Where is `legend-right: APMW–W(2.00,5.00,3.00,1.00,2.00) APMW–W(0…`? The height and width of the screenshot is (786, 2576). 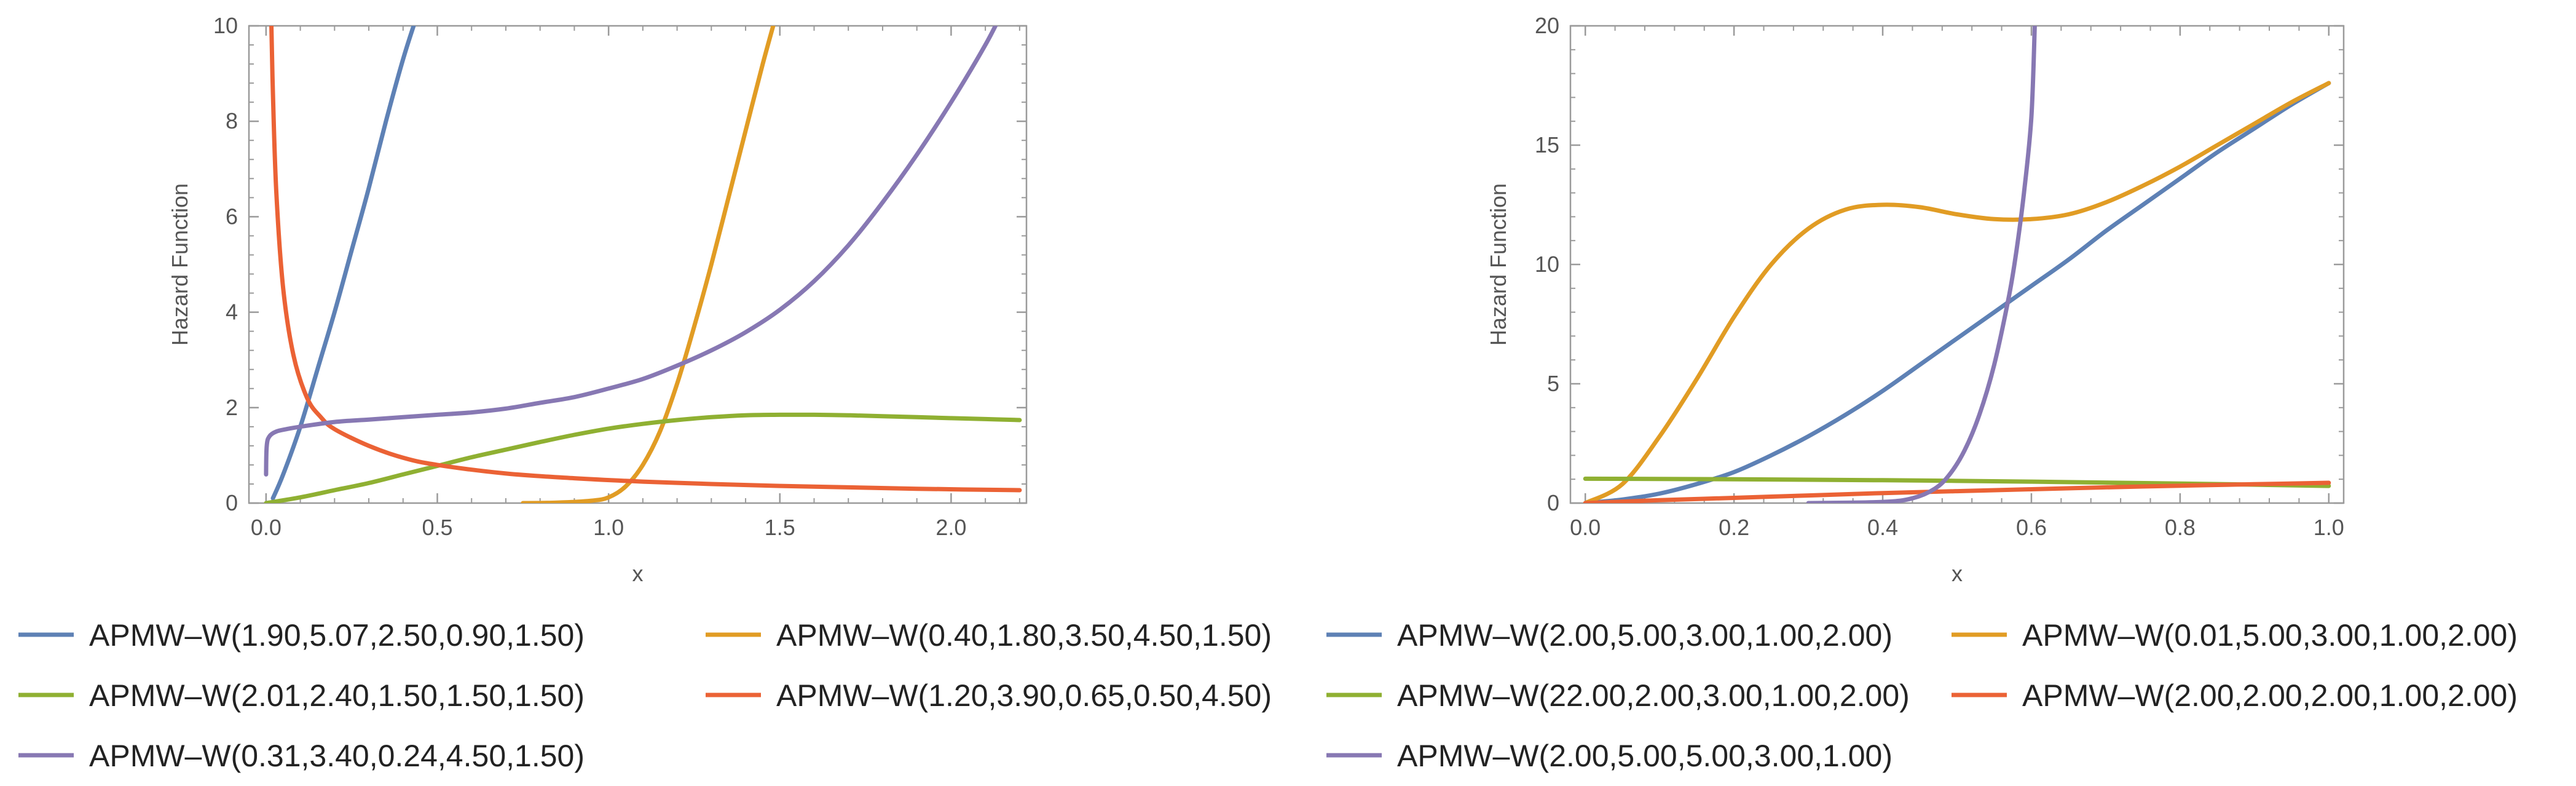 legend-right: APMW–W(2.00,5.00,3.00,1.00,2.00) APMW–W(0… is located at coordinates (1922, 695).